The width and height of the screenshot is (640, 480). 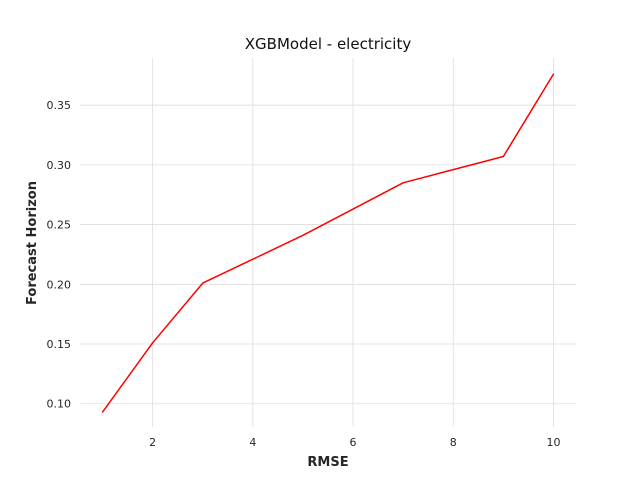 I want to click on y-tick-label: 0.15, so click(x=59, y=344).